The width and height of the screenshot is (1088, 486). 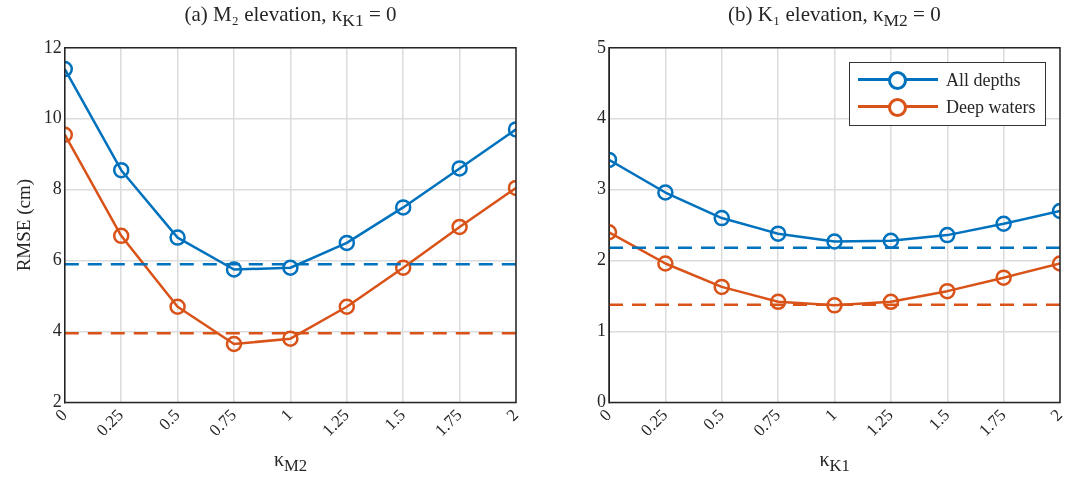 I want to click on y-tick-label: 3, so click(x=601, y=188).